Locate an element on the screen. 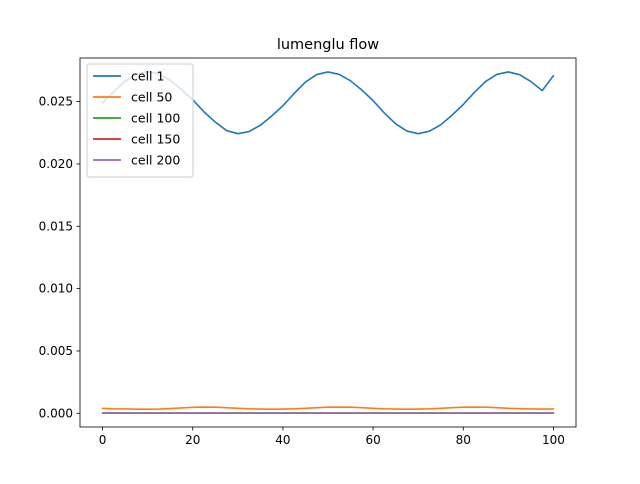 The width and height of the screenshot is (640, 484). legend-label: cell 100 is located at coordinates (155, 118).